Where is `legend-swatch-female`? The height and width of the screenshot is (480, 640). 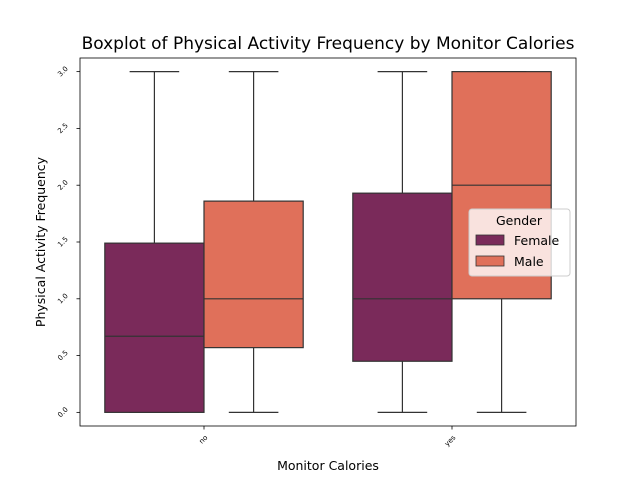 legend-swatch-female is located at coordinates (490, 240).